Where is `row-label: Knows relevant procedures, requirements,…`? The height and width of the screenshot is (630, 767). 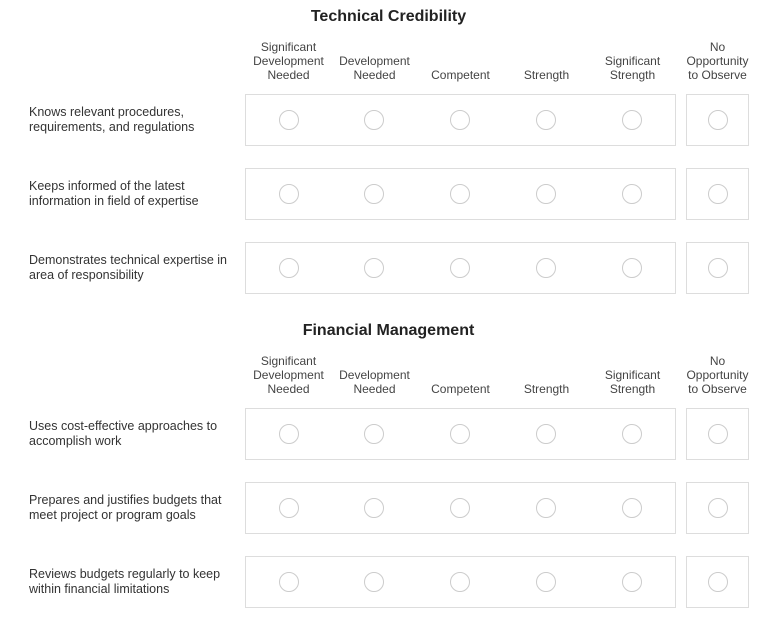 row-label: Knows relevant procedures, requirements,… is located at coordinates (112, 119).